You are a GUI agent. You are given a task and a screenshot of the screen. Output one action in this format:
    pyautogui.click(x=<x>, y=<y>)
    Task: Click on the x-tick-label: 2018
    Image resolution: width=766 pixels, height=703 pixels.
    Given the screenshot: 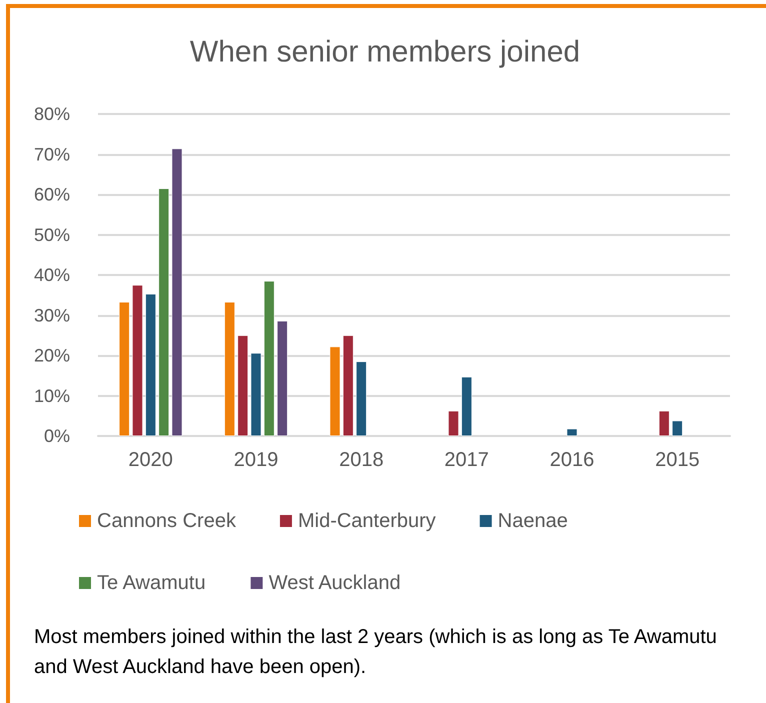 What is the action you would take?
    pyautogui.click(x=361, y=460)
    